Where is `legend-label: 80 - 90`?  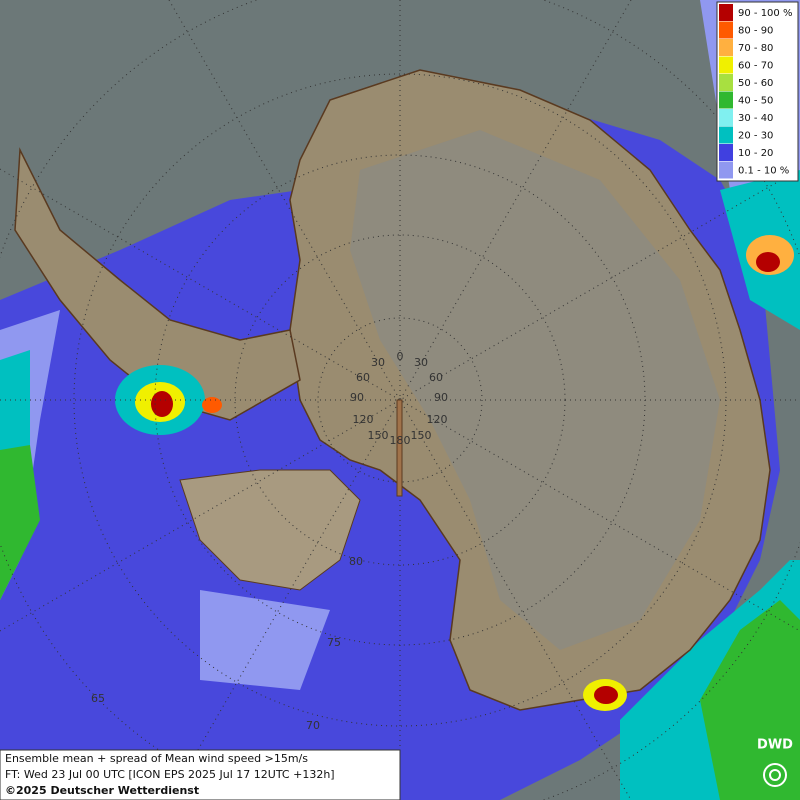 legend-label: 80 - 90 is located at coordinates (755, 31).